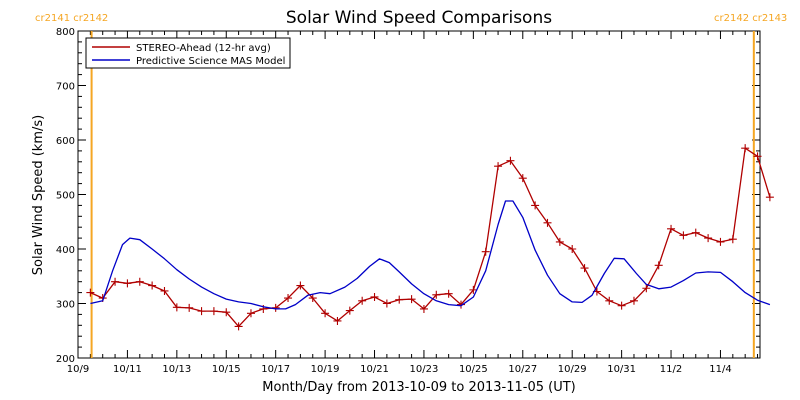 The height and width of the screenshot is (400, 800). I want to click on y-tick-label: 800, so click(65, 32).